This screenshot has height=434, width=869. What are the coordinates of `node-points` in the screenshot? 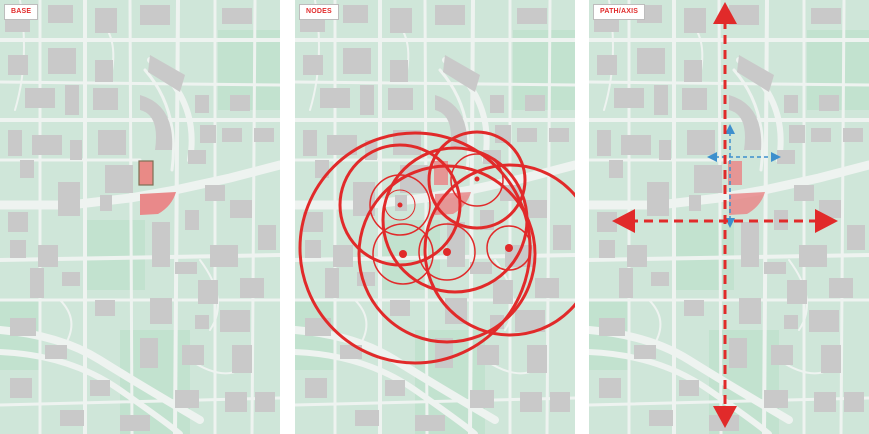 It's located at (455, 217).